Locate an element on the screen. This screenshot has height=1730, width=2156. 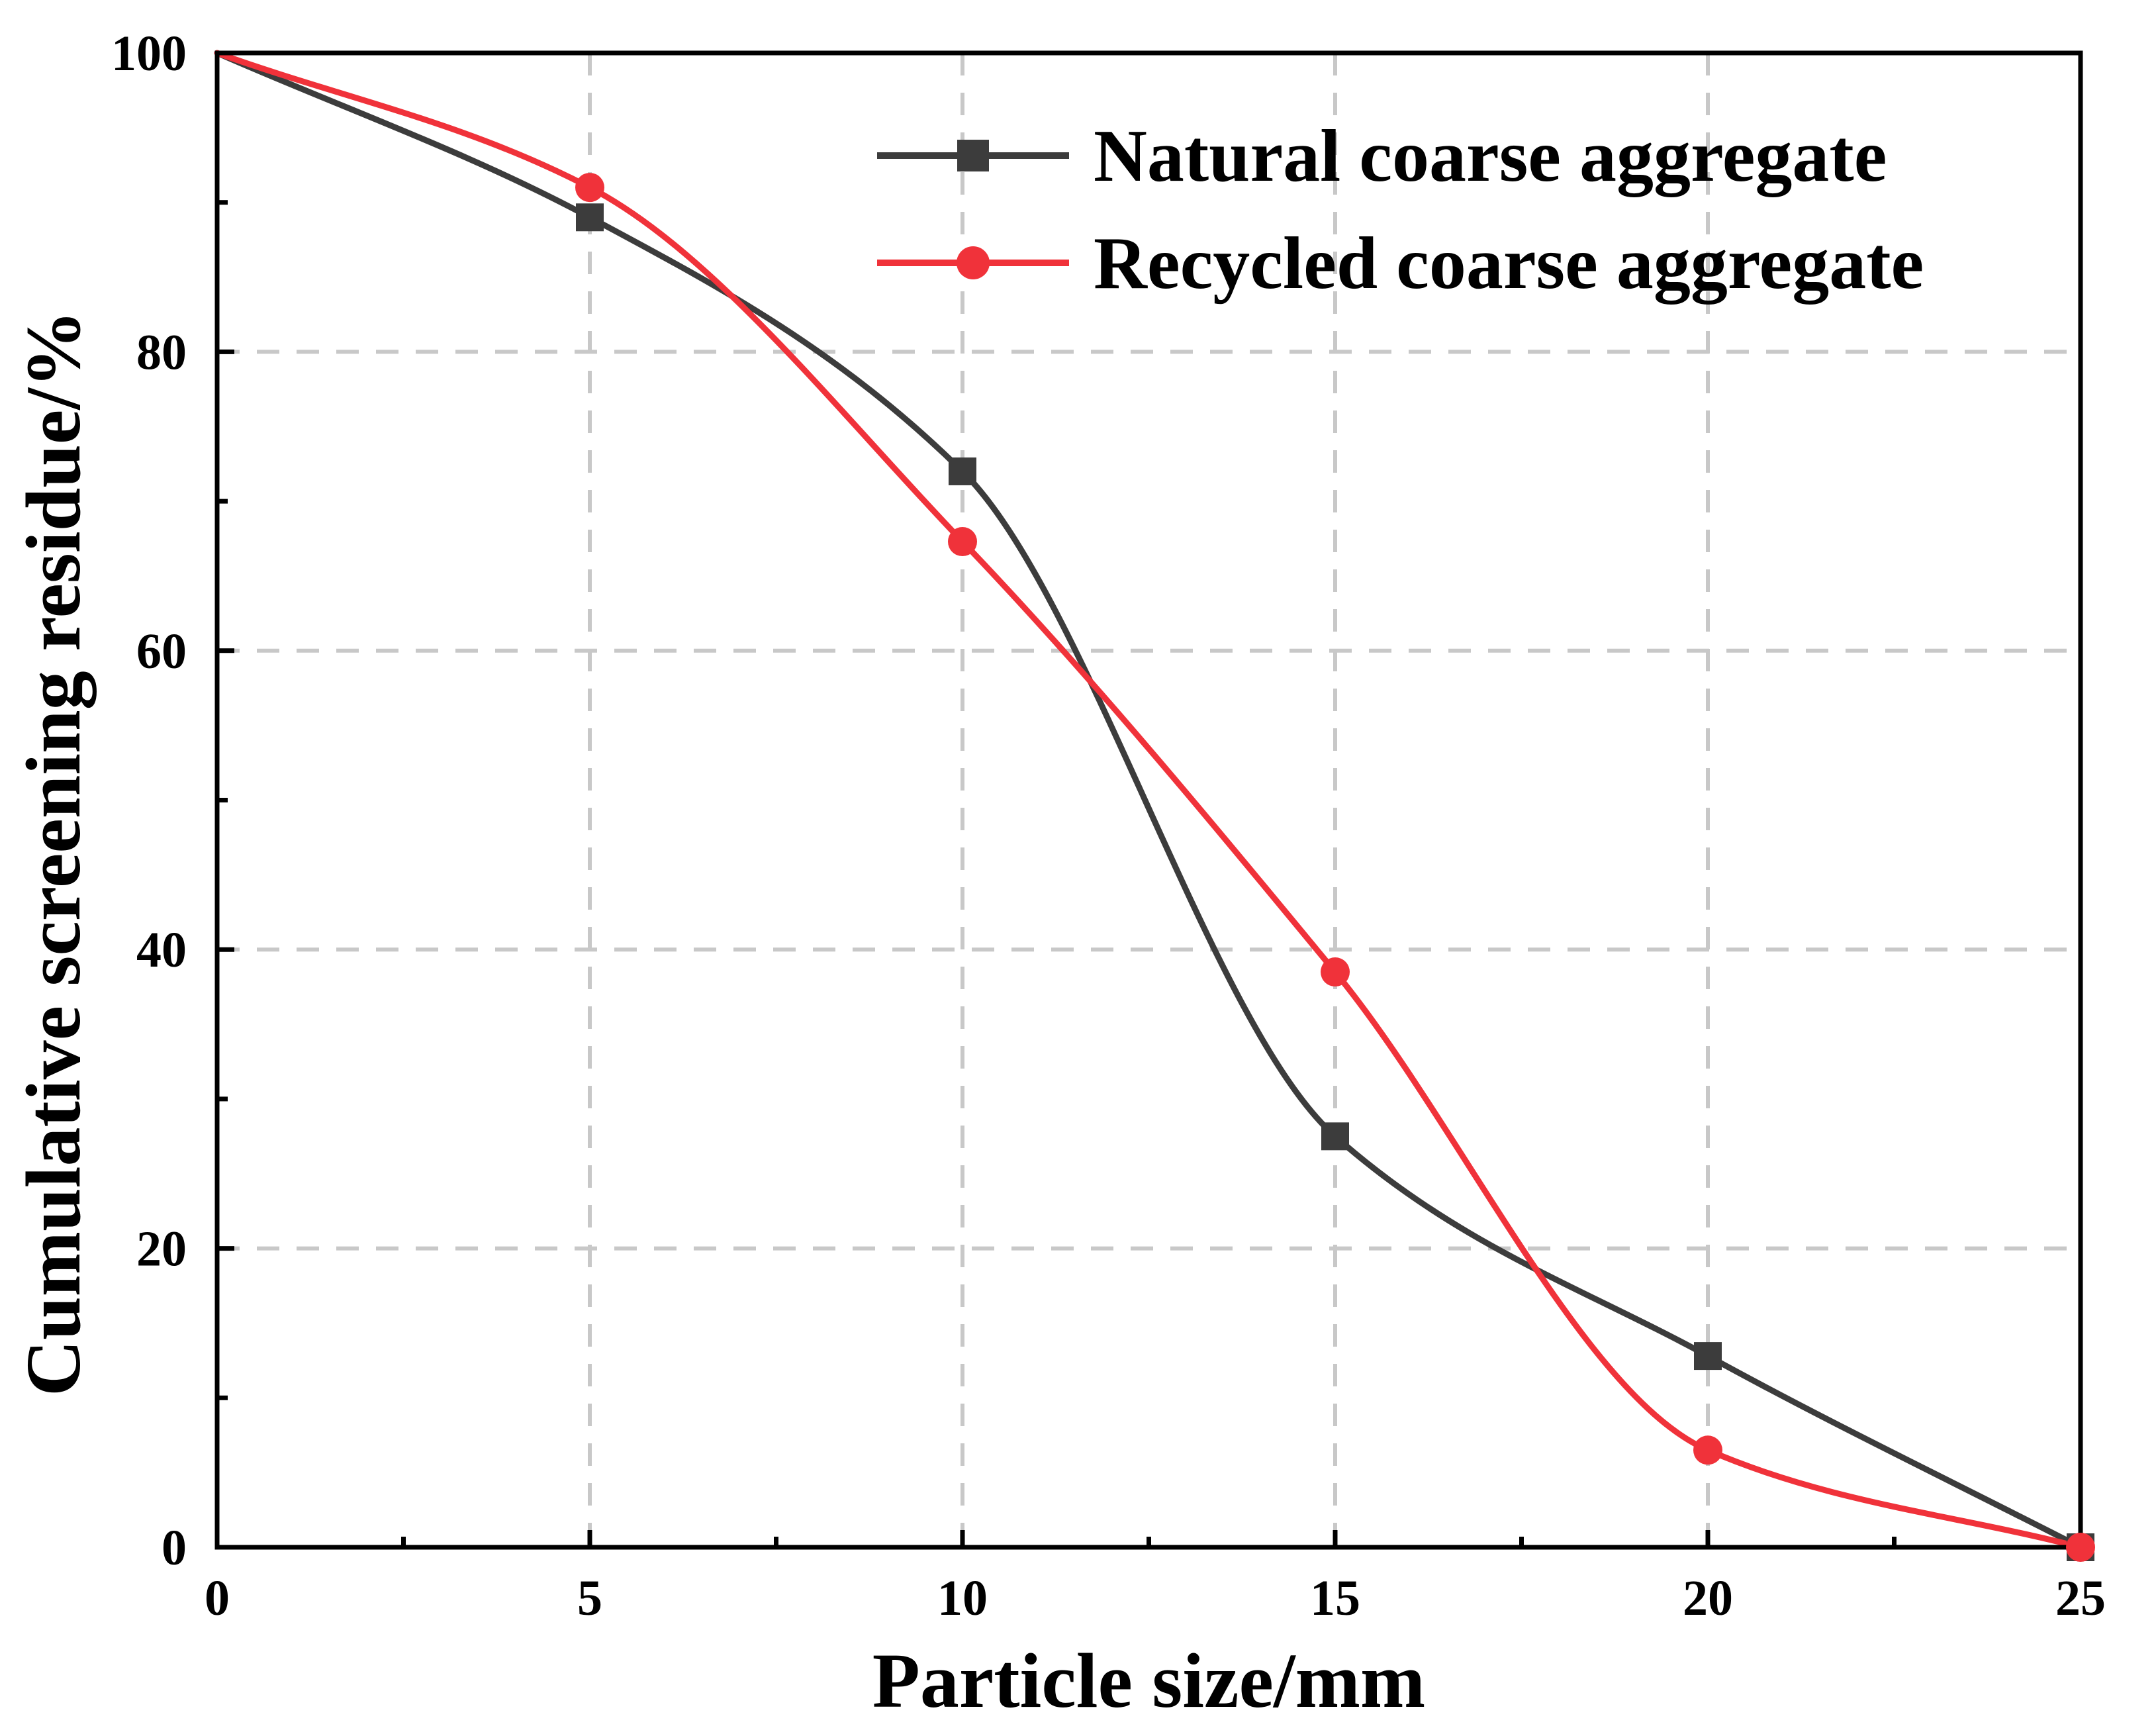
x-tick-label-5: 5 is located at coordinates (589, 1598).